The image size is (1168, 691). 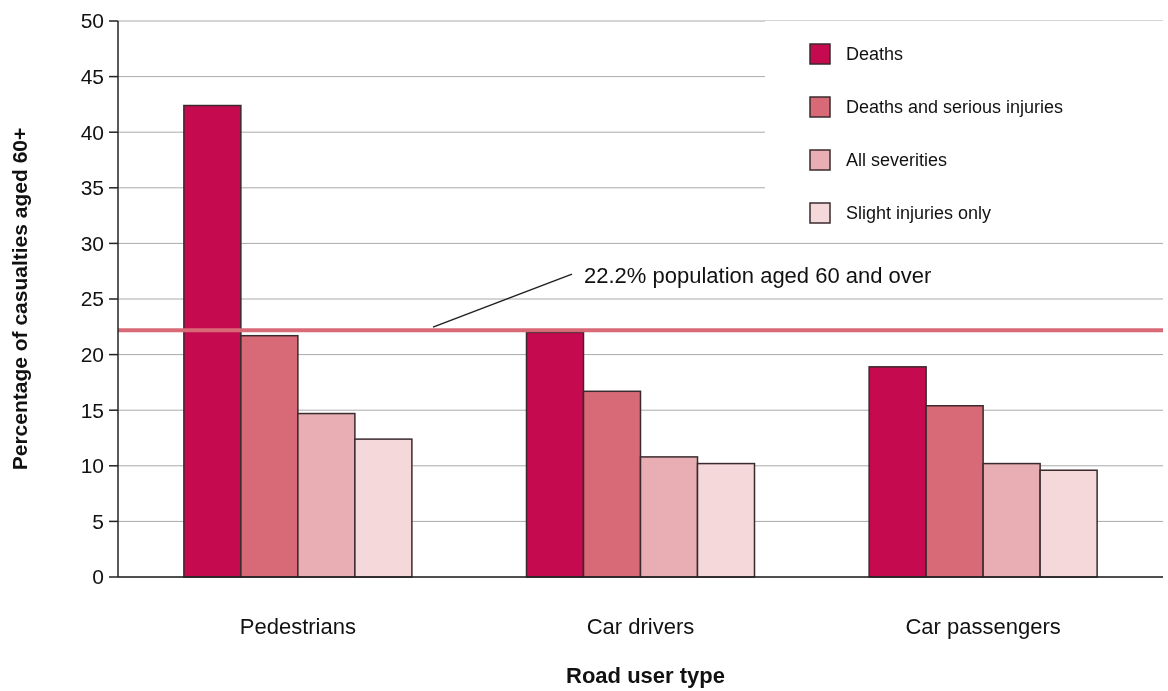 I want to click on y-tick-label: 15, so click(x=92, y=410).